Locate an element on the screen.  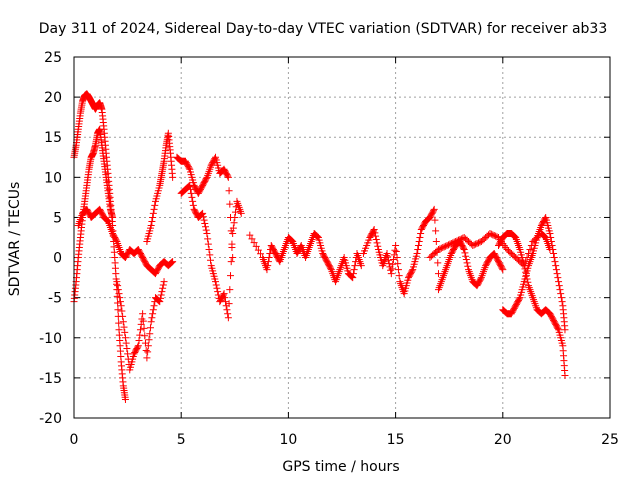
y-tick-label: -20 is located at coordinates (50, 419).